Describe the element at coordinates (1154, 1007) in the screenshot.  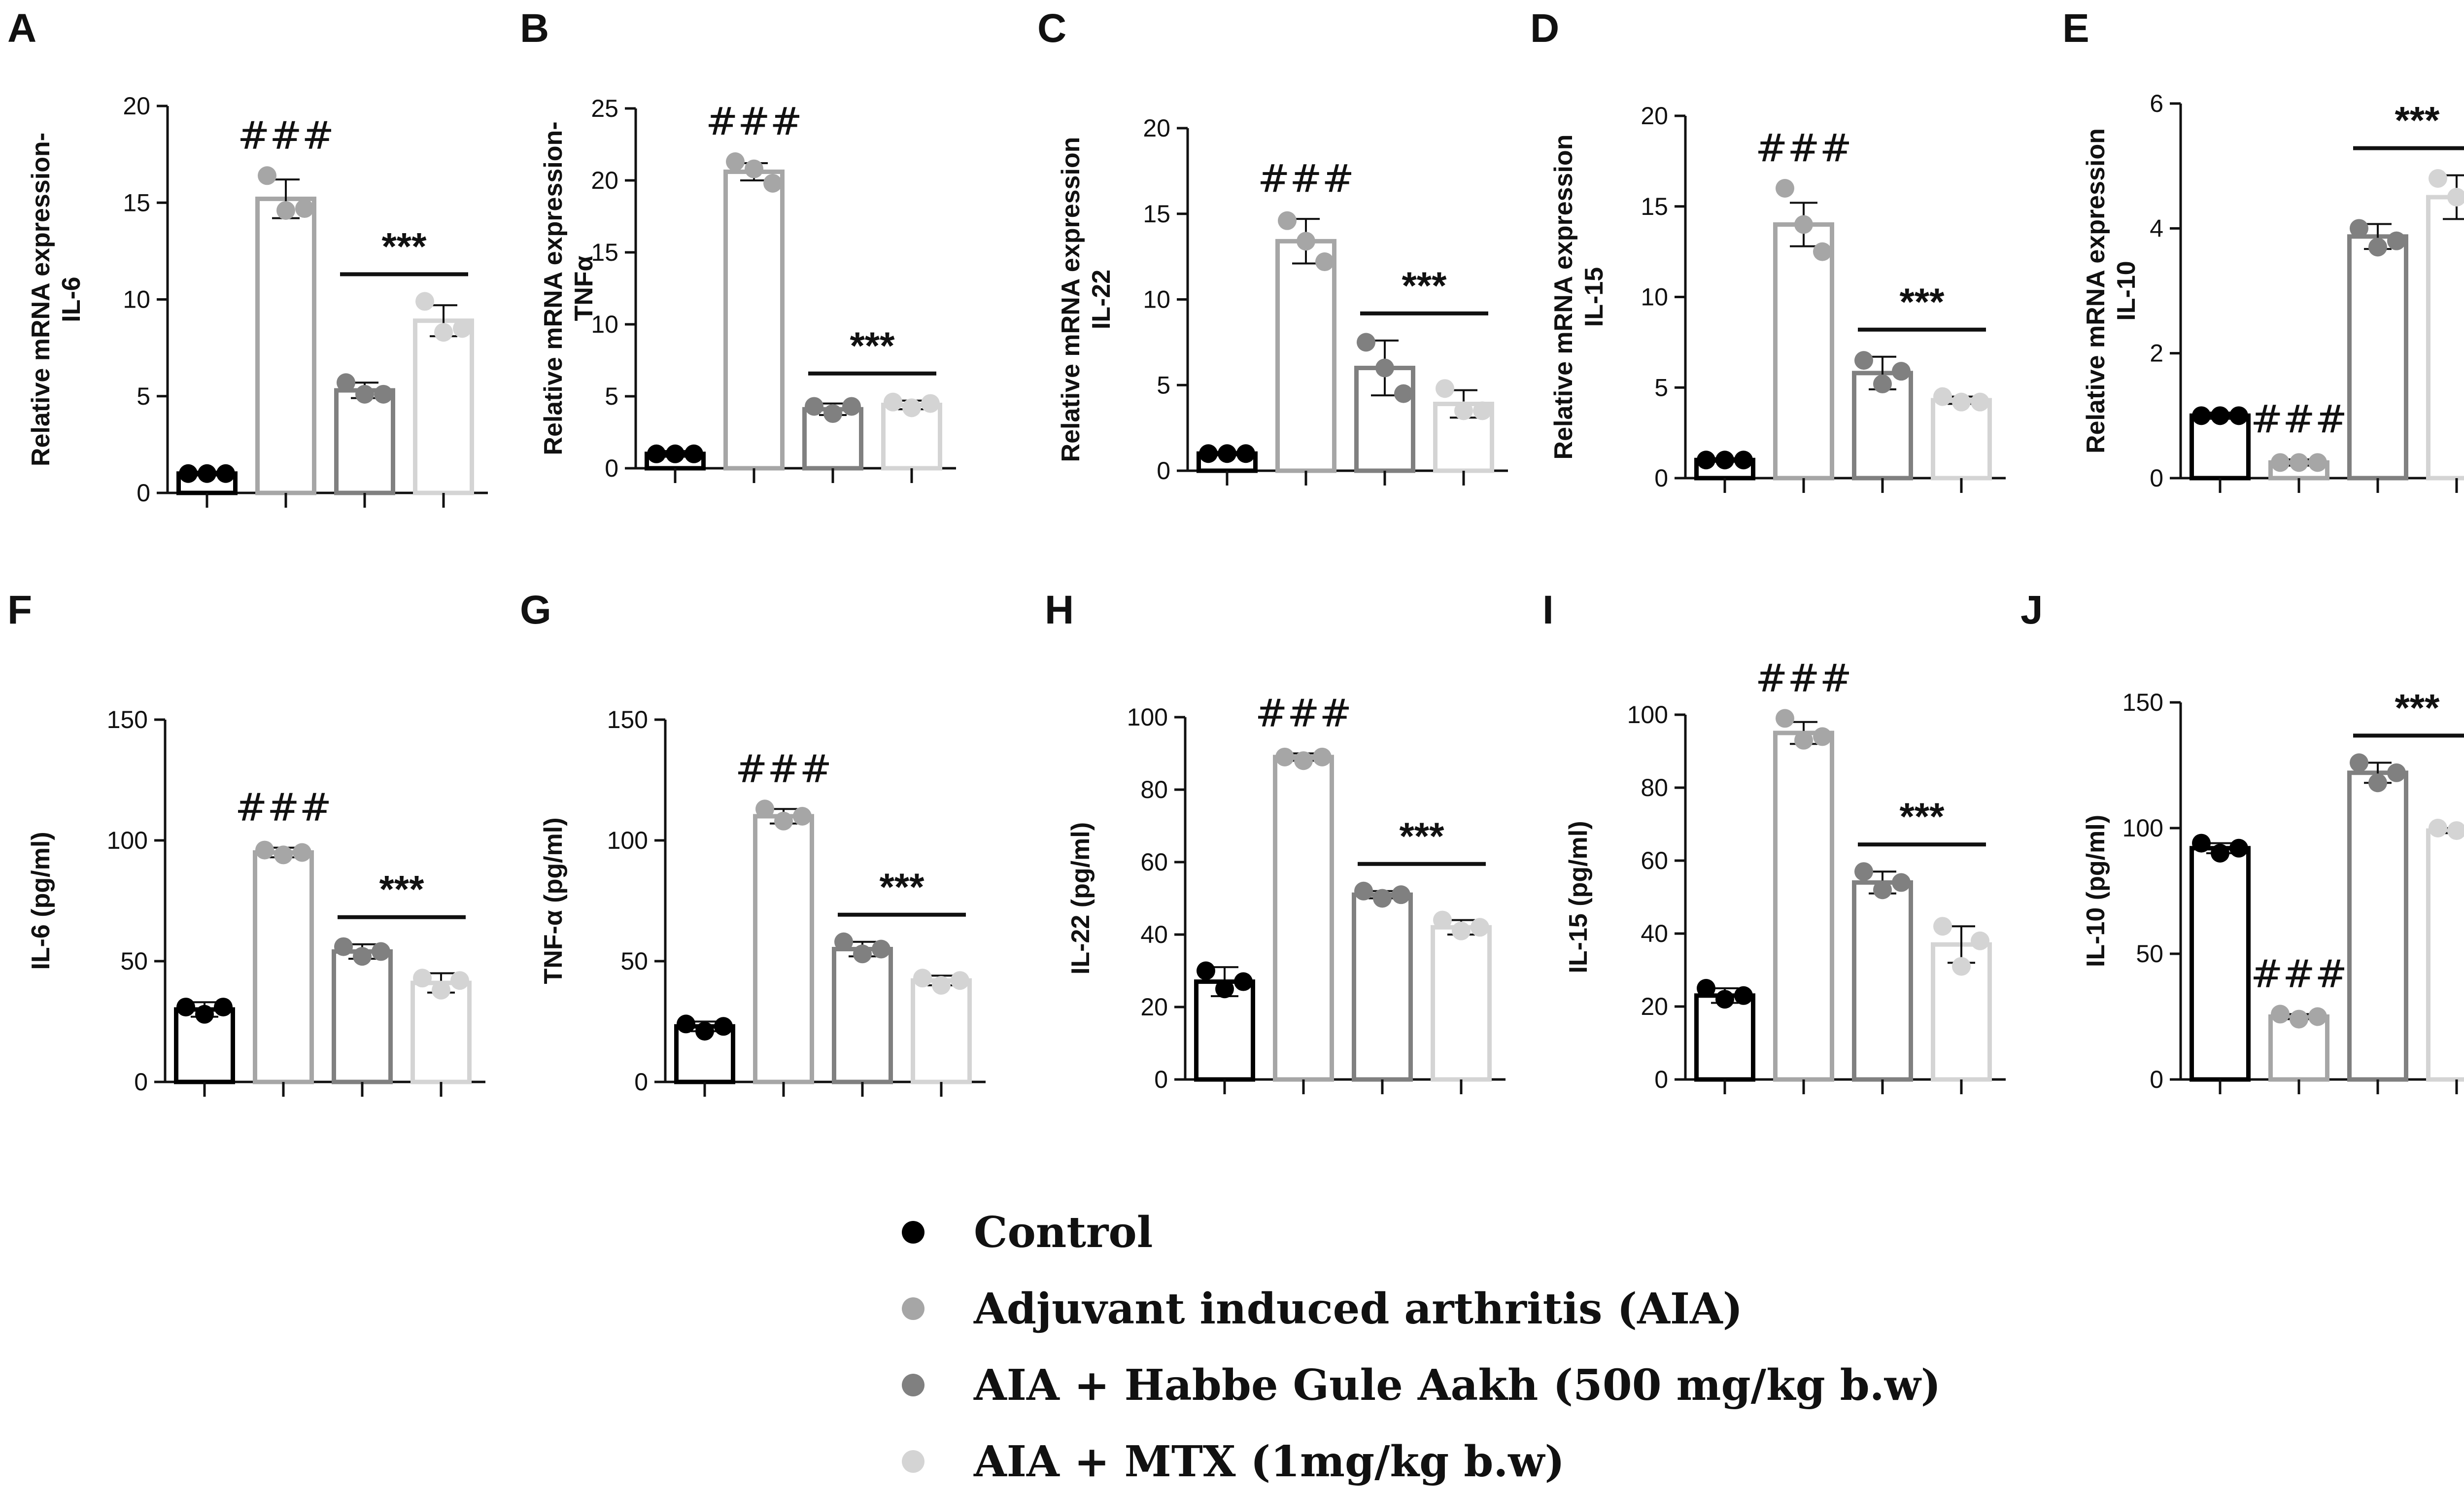
I see `y-tick-label-h: 20` at that location.